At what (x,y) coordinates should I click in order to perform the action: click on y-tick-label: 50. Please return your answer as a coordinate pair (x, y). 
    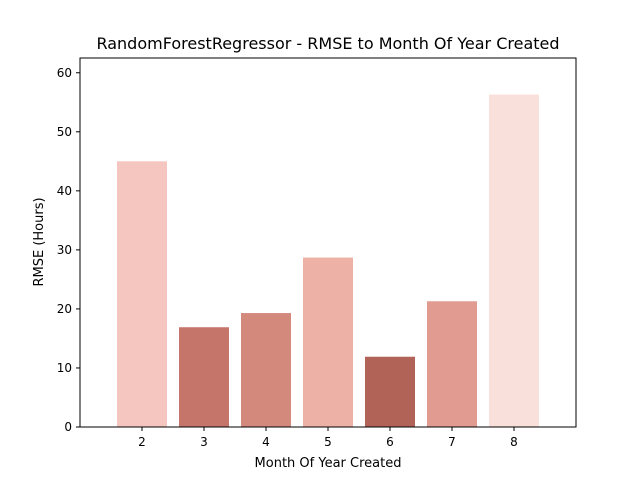
    Looking at the image, I should click on (64, 132).